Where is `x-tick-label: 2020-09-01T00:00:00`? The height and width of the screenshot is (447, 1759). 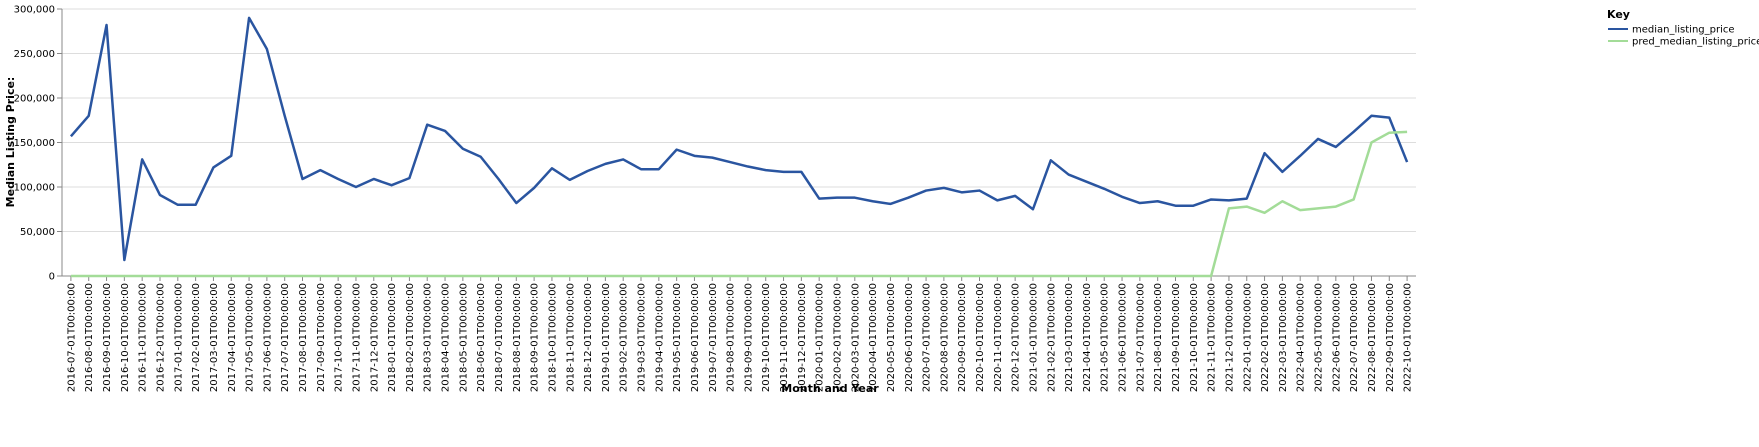
x-tick-label: 2020-09-01T00:00:00 is located at coordinates (962, 337).